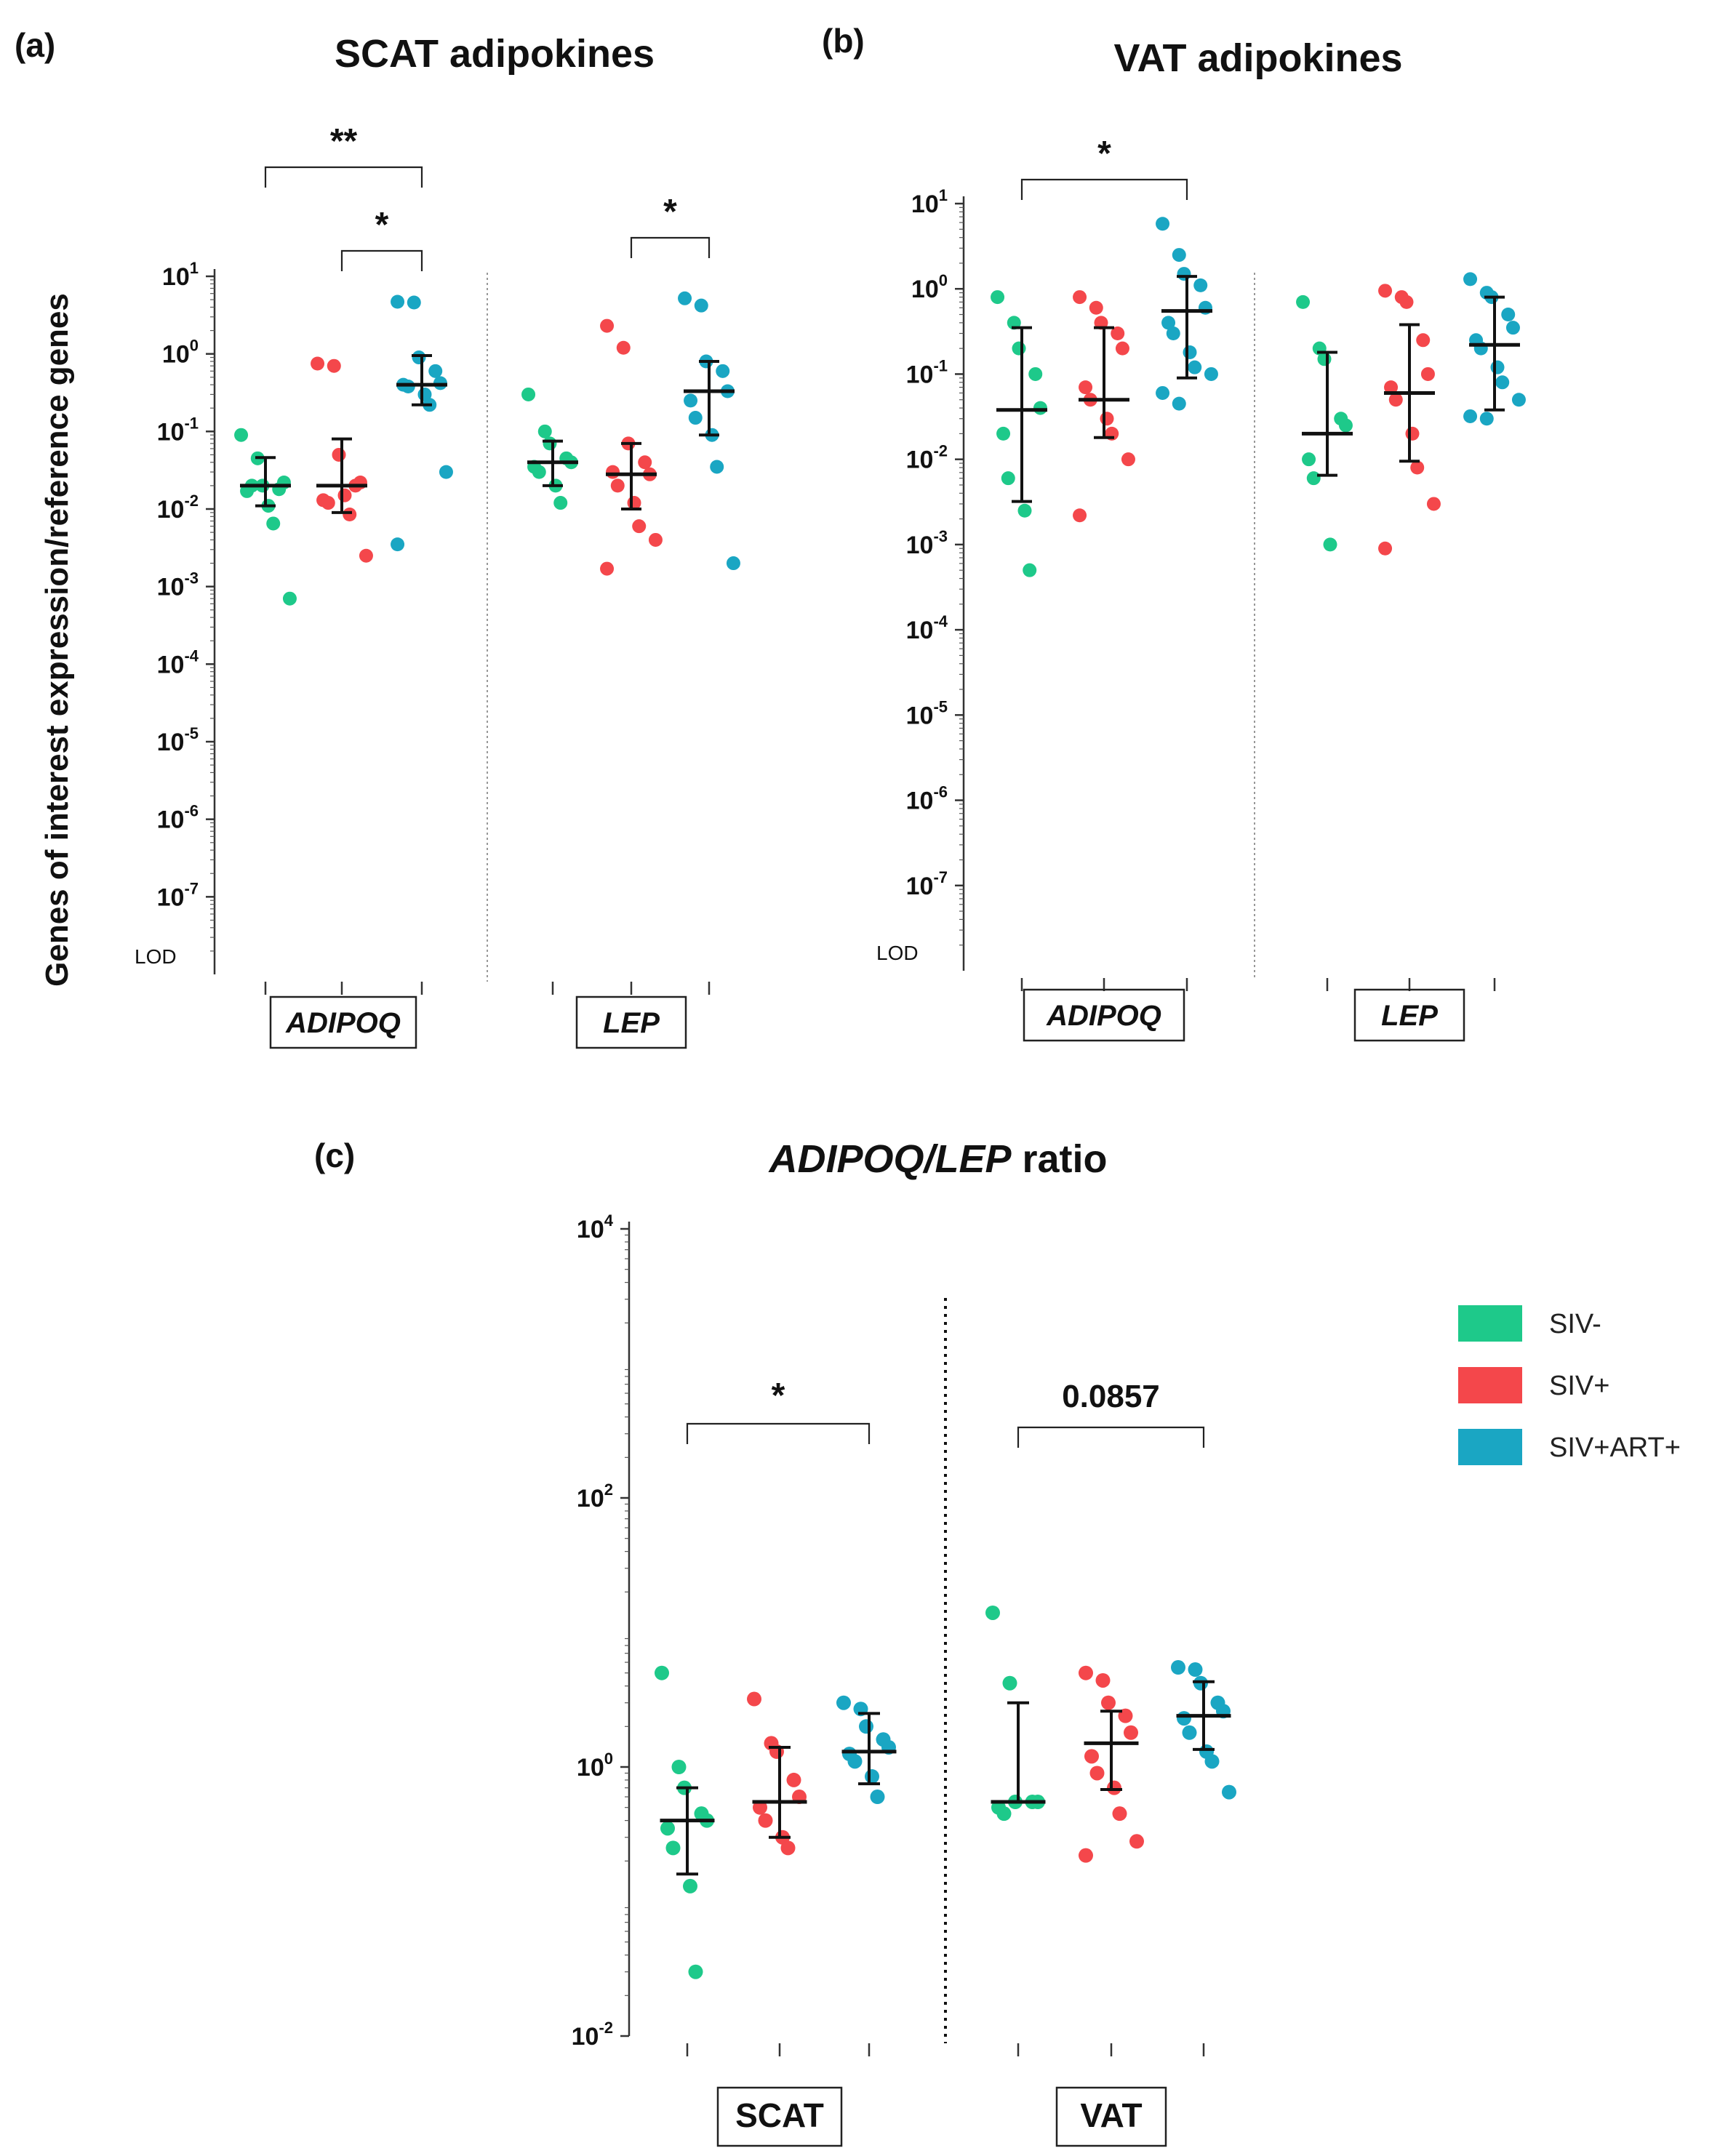  I want to click on significance-label: 0.0857, so click(1111, 1396).